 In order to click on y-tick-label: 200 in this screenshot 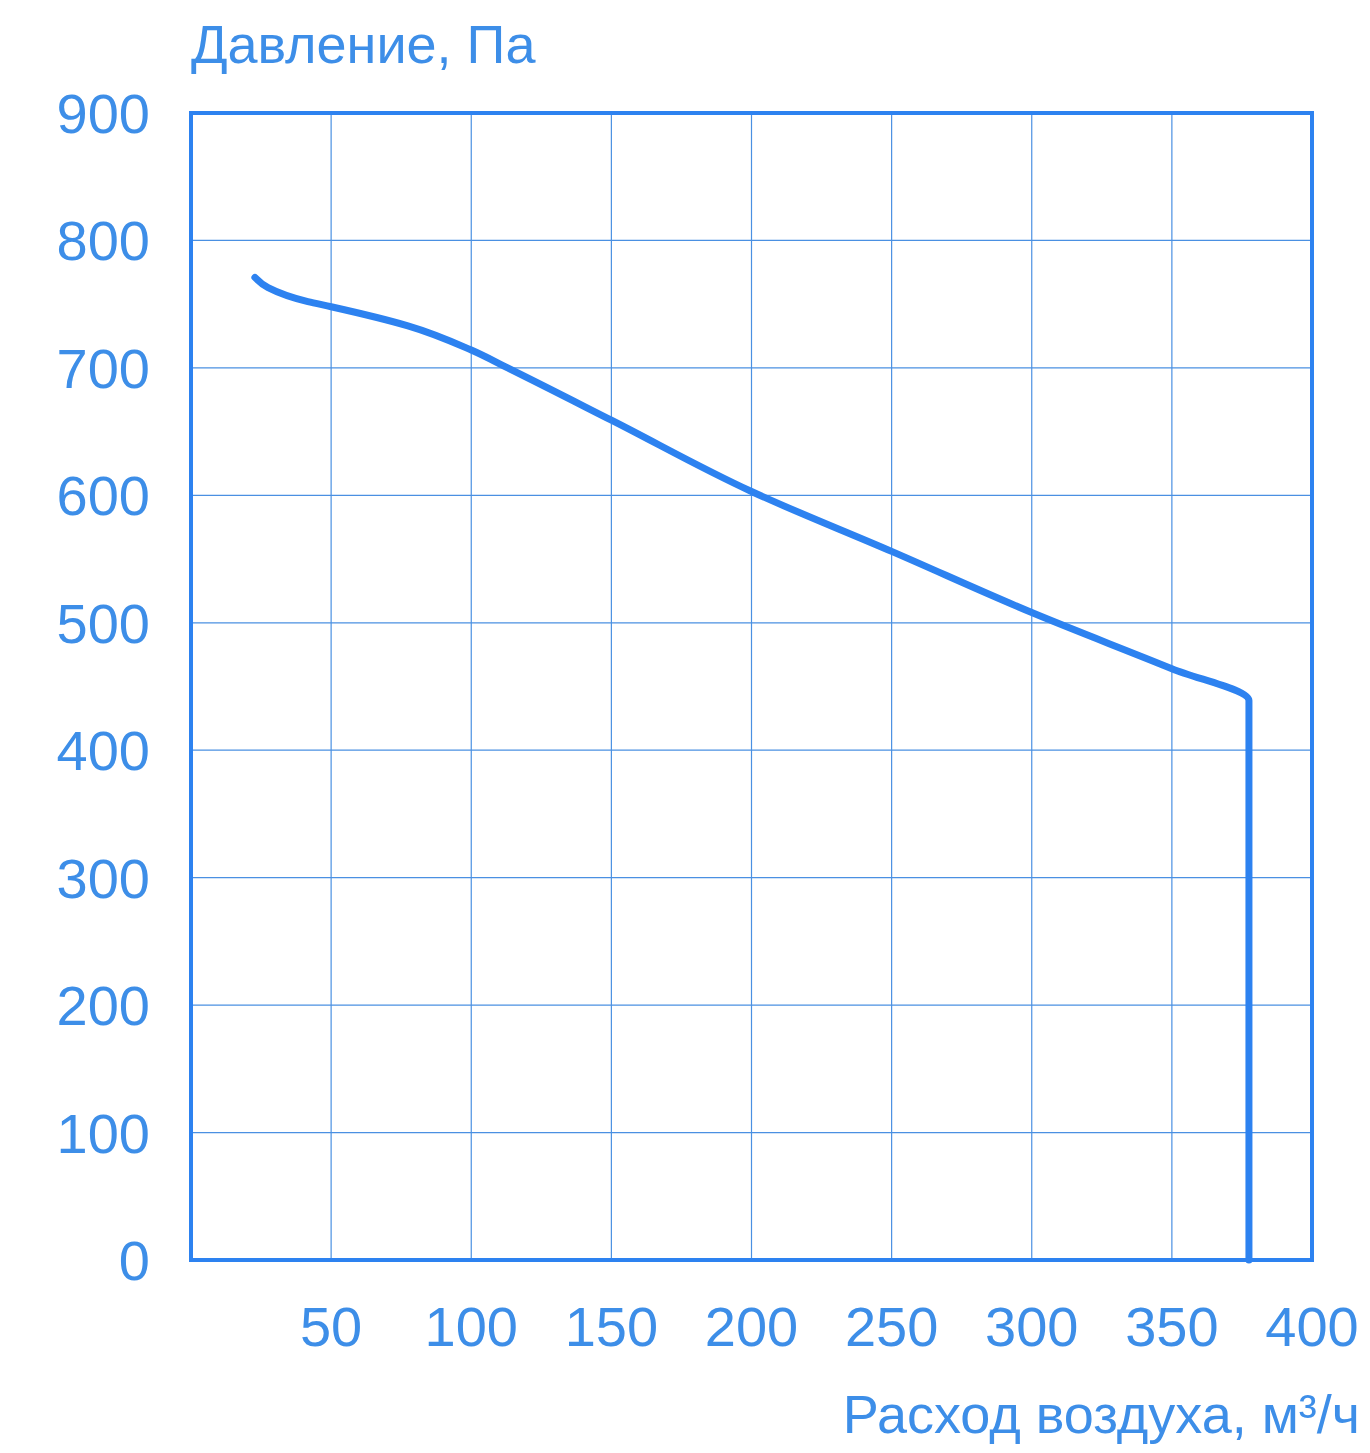, I will do `click(103, 1006)`.